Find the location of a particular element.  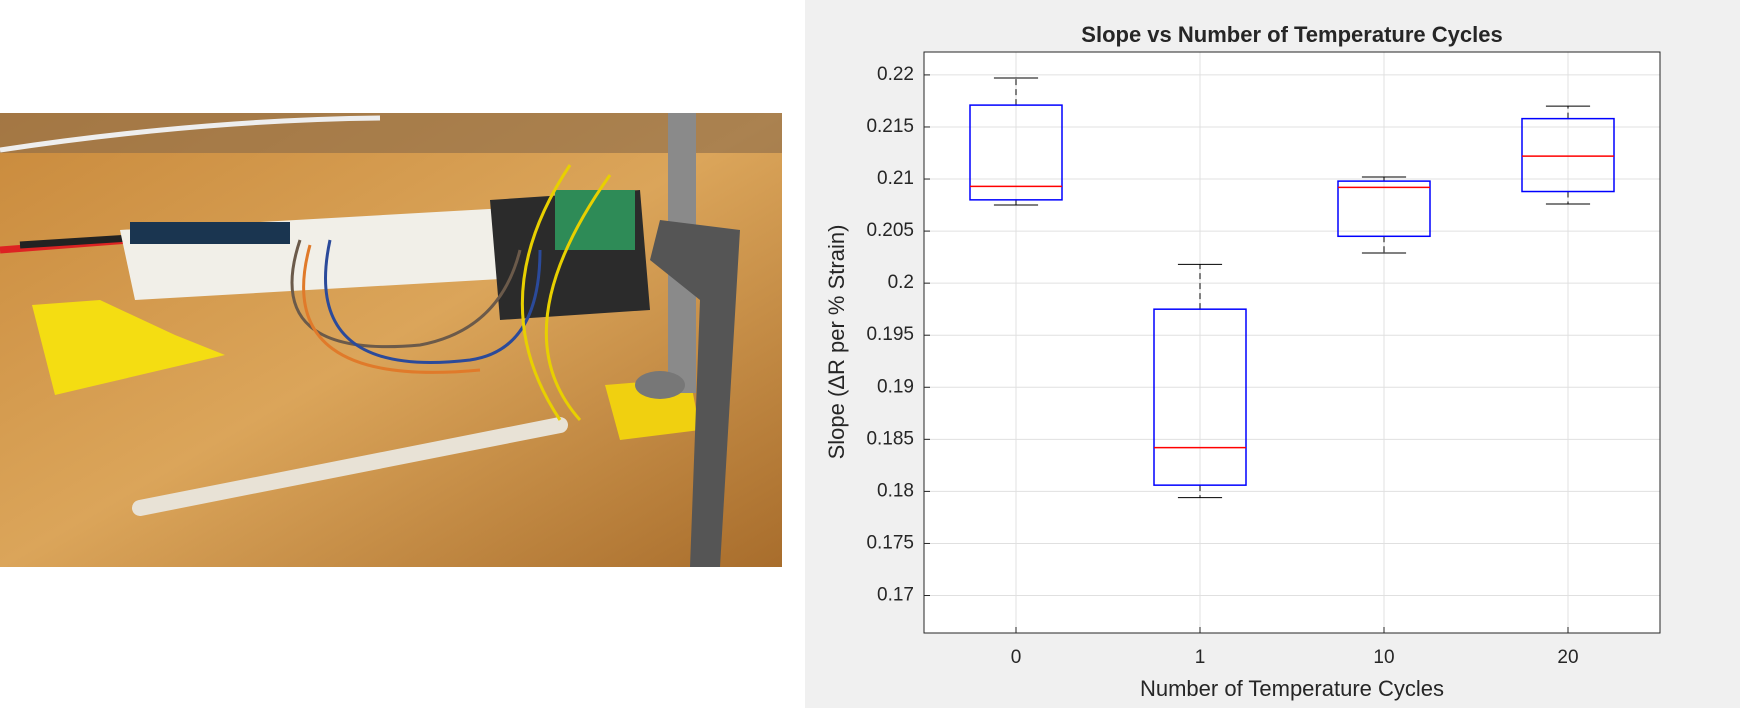

x-axis-label: Number of Temperature Cycles is located at coordinates (1292, 688).